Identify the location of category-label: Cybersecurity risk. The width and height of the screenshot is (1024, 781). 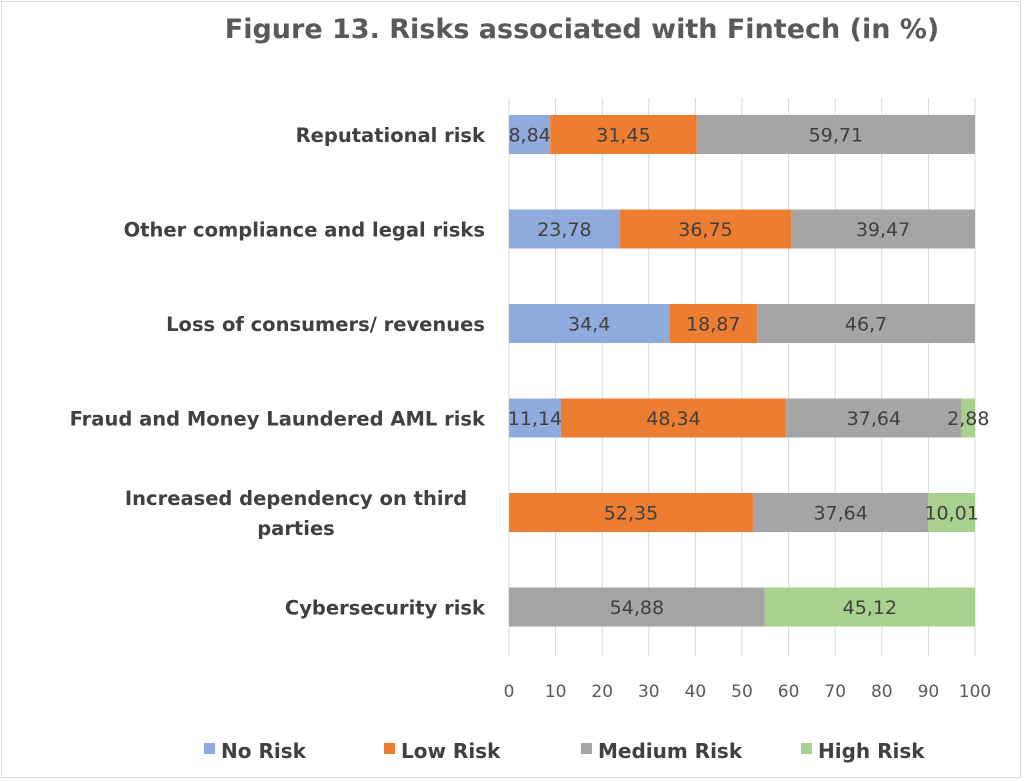
(385, 608).